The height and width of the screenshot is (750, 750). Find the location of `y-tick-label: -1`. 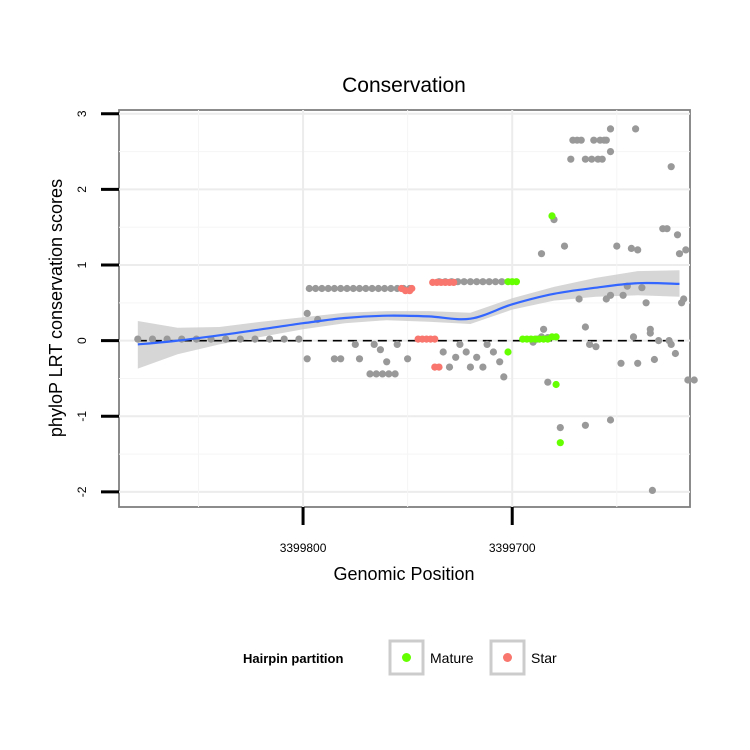

y-tick-label: -1 is located at coordinates (82, 416).